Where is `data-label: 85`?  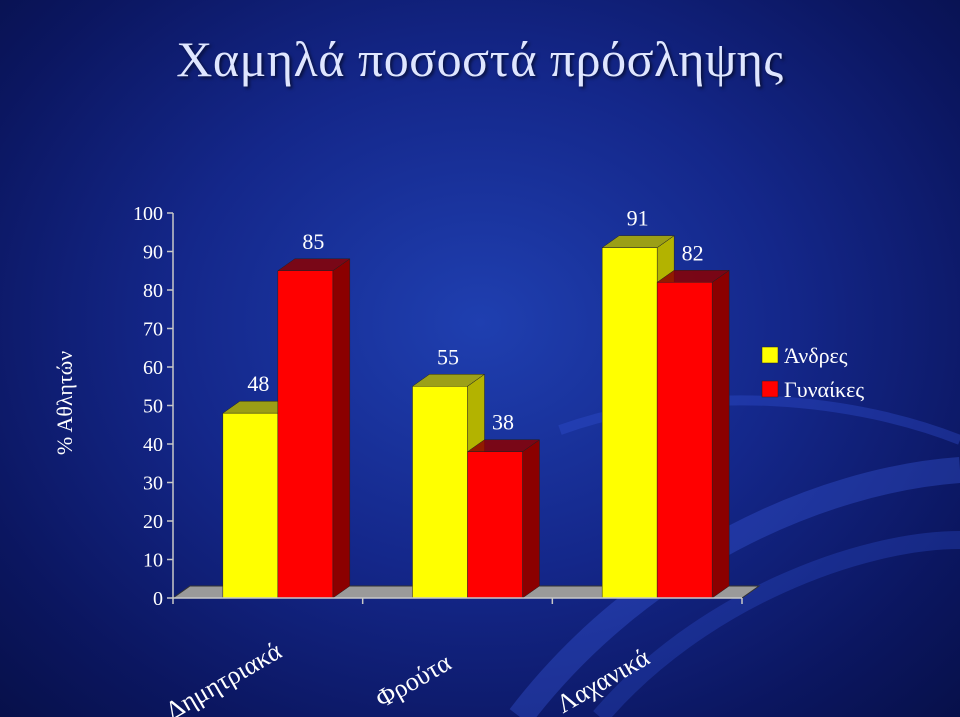
data-label: 85 is located at coordinates (313, 241).